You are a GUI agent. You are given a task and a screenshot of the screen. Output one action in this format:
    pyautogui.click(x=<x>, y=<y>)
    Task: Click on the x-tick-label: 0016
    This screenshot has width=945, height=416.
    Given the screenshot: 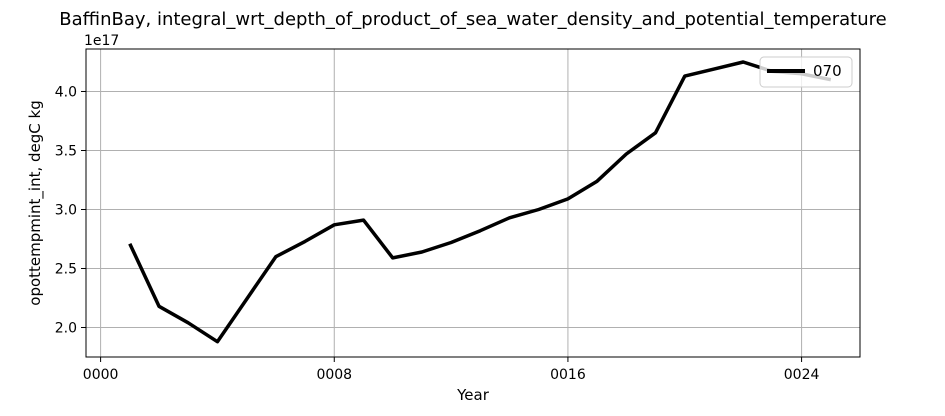 What is the action you would take?
    pyautogui.click(x=568, y=375)
    